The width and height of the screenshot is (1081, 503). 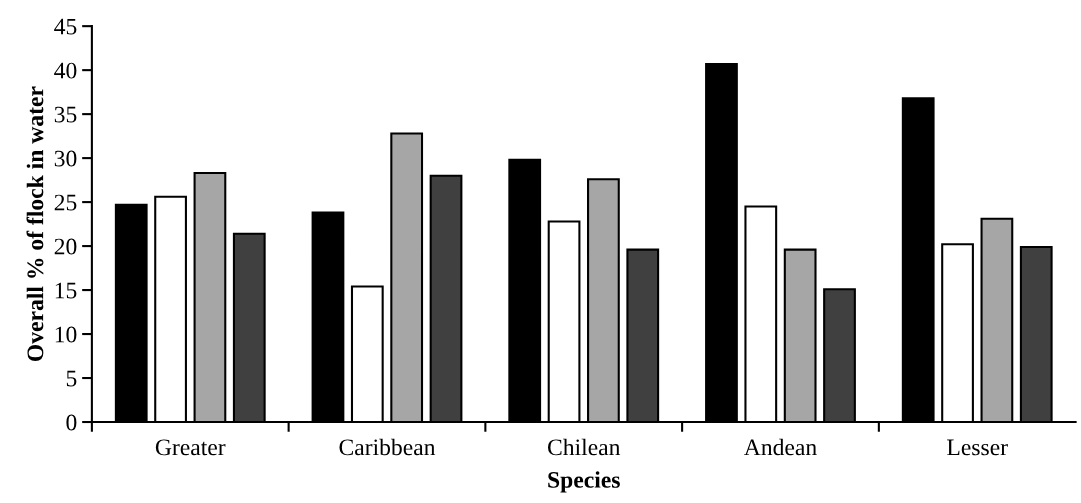 I want to click on y-tick-label: 10, so click(x=66, y=334).